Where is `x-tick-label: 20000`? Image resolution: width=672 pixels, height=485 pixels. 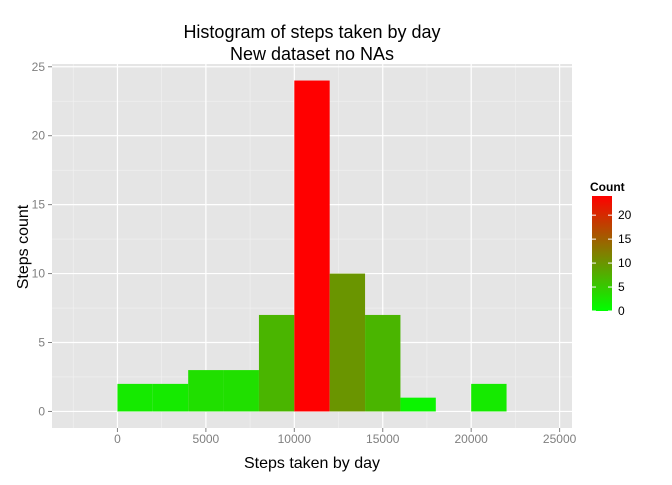
x-tick-label: 20000 is located at coordinates (471, 439).